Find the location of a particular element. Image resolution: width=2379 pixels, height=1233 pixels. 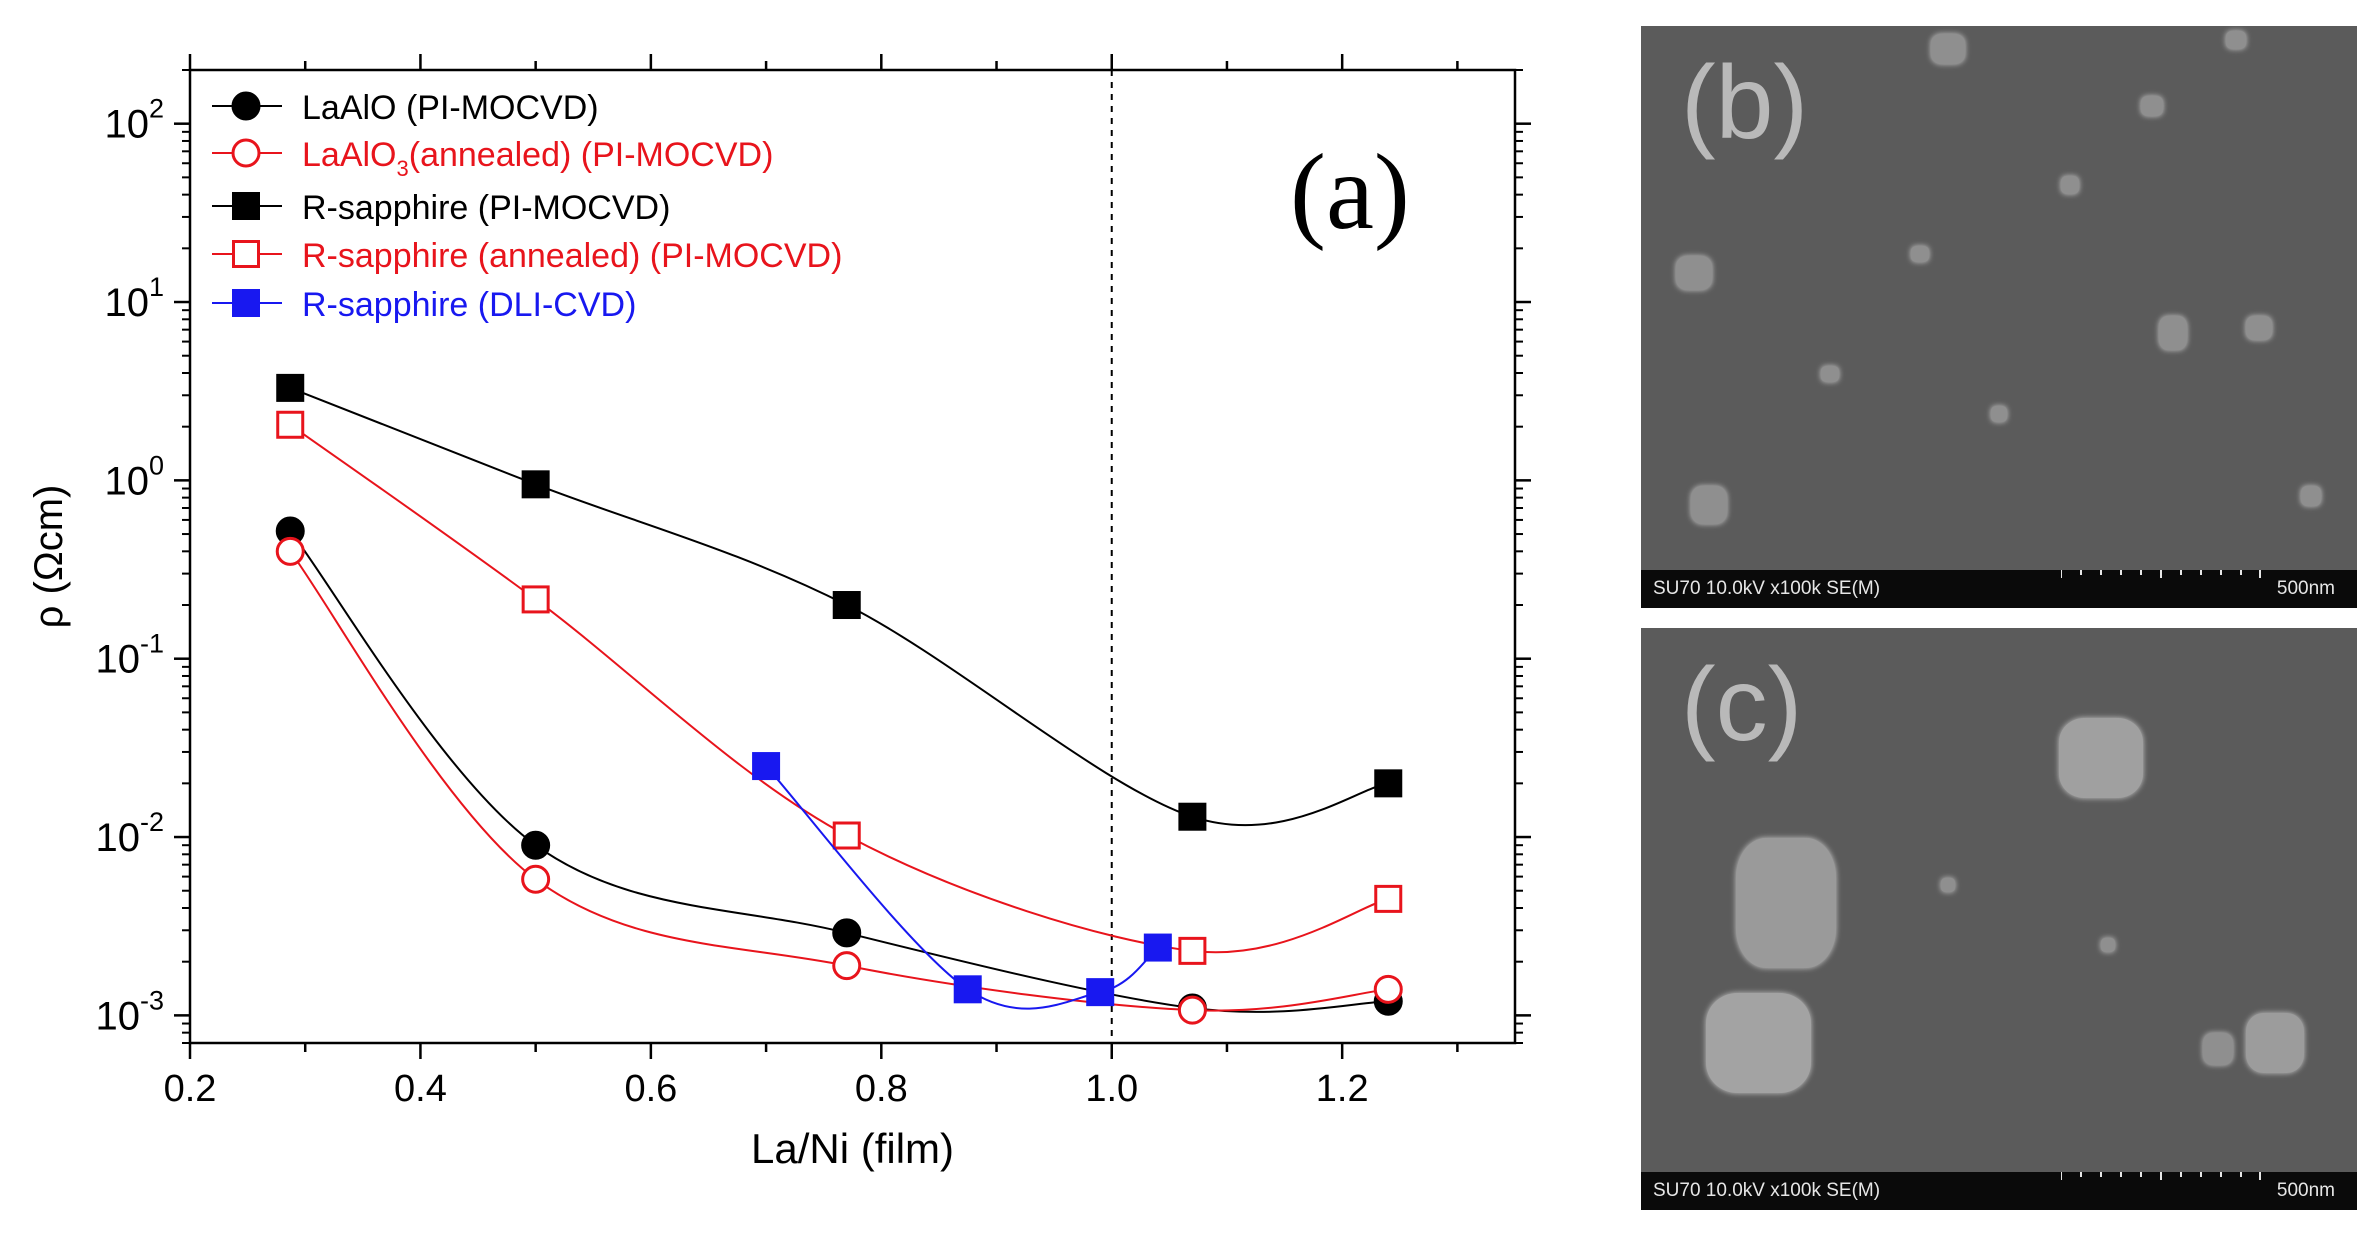

legend-entry-2: R-sapphire (PI-MOCVD) is located at coordinates (441, 208).